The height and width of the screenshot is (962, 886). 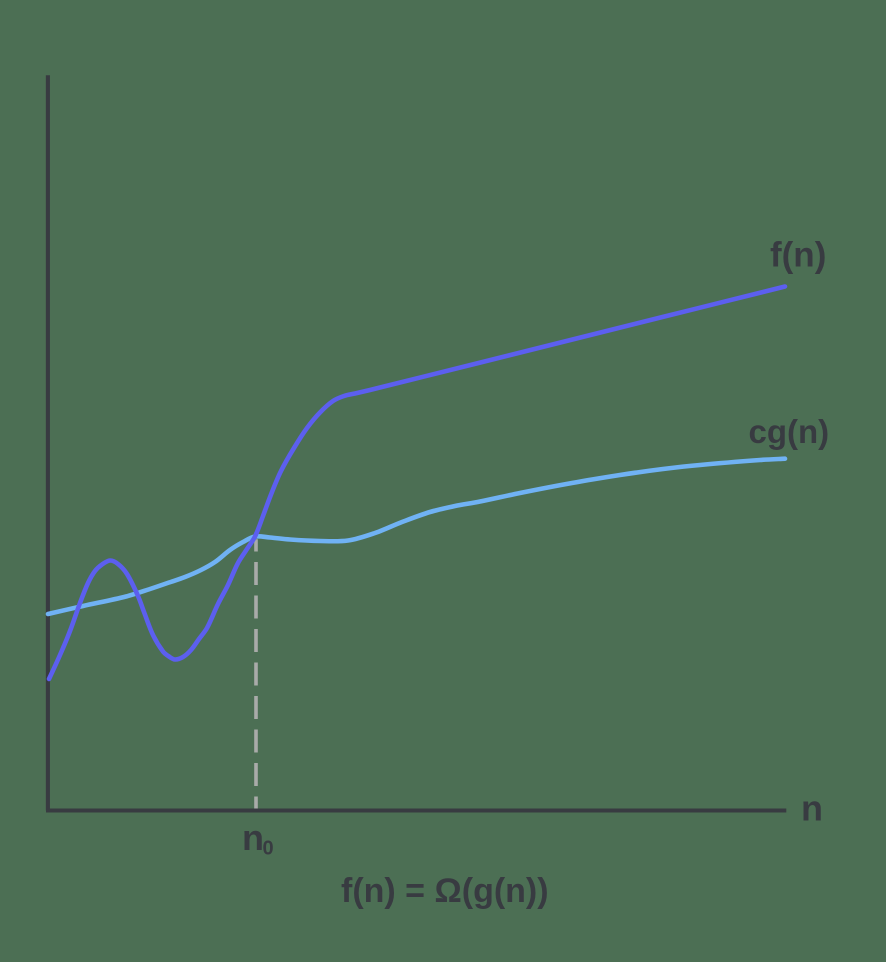 I want to click on svg-text: cg(n), so click(x=789, y=431).